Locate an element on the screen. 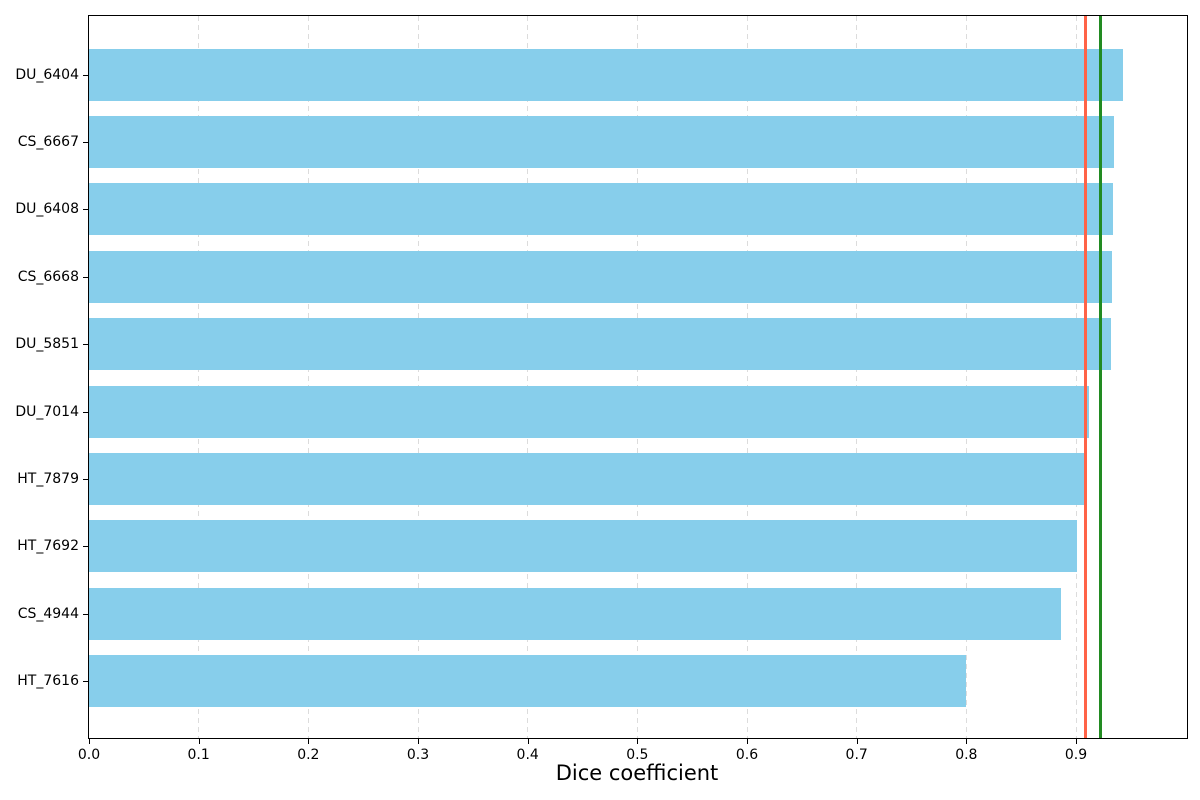 The height and width of the screenshot is (800, 1200). gridline-x-0.9 is located at coordinates (1076, 377).